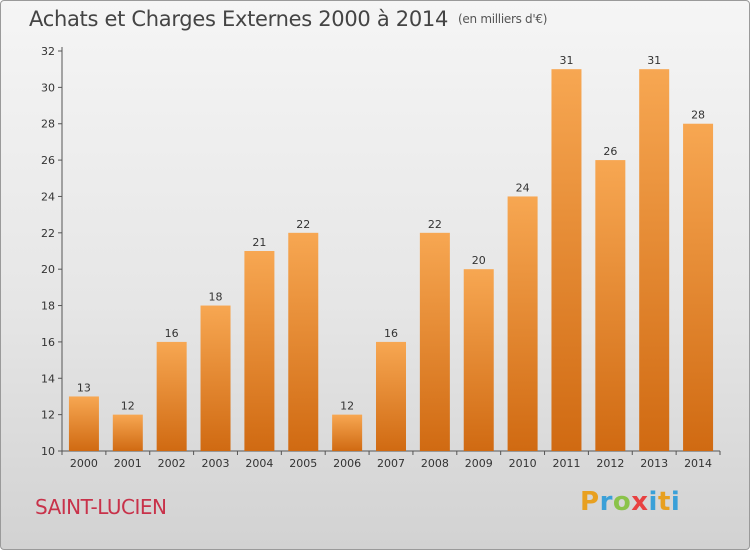  Describe the element at coordinates (654, 463) in the screenshot. I see `x-tick-label: 2013` at that location.